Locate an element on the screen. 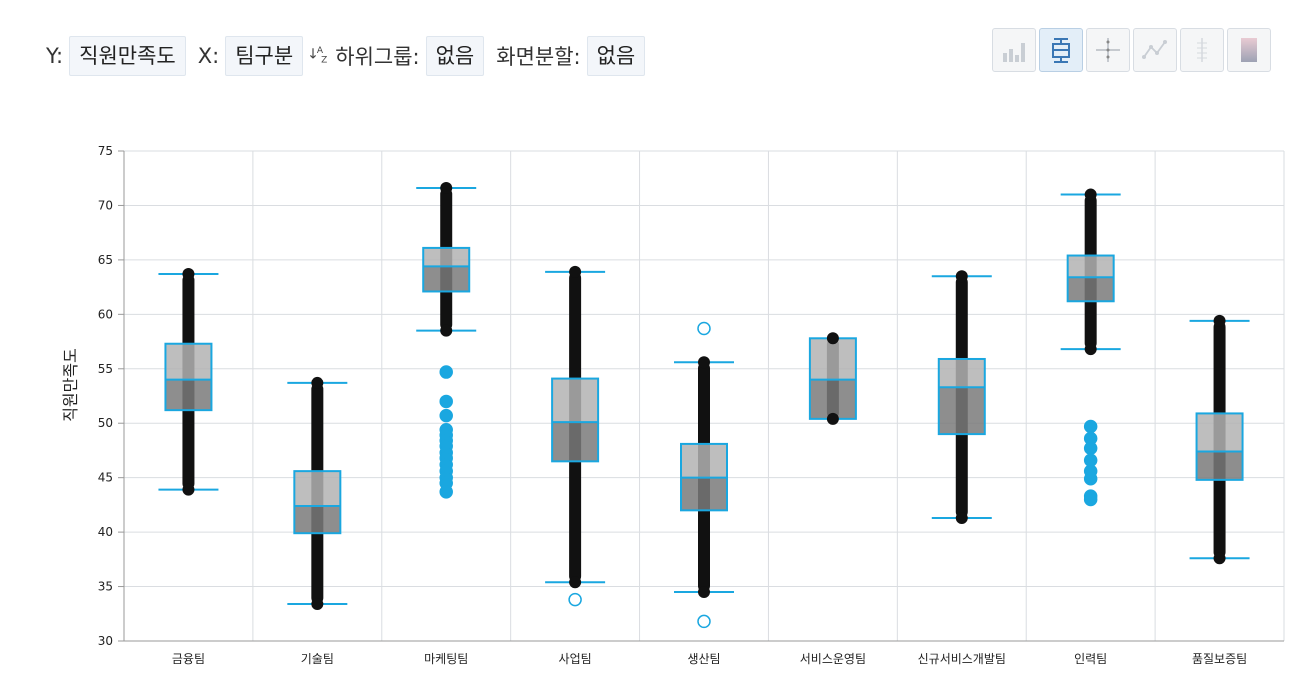  line-chart-icon is located at coordinates (1154, 49).